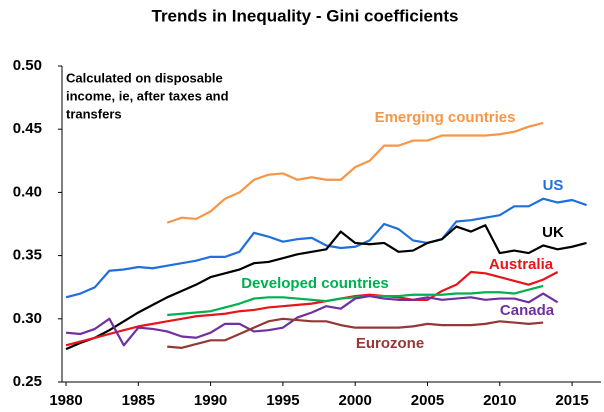 This screenshot has height=412, width=604. What do you see at coordinates (445, 117) in the screenshot?
I see `series-label: Emerging countries` at bounding box center [445, 117].